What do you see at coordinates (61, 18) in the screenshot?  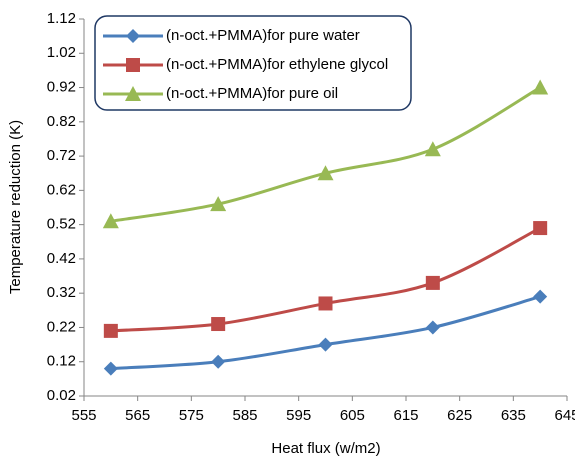 I see `y-tick-label: 1.12` at bounding box center [61, 18].